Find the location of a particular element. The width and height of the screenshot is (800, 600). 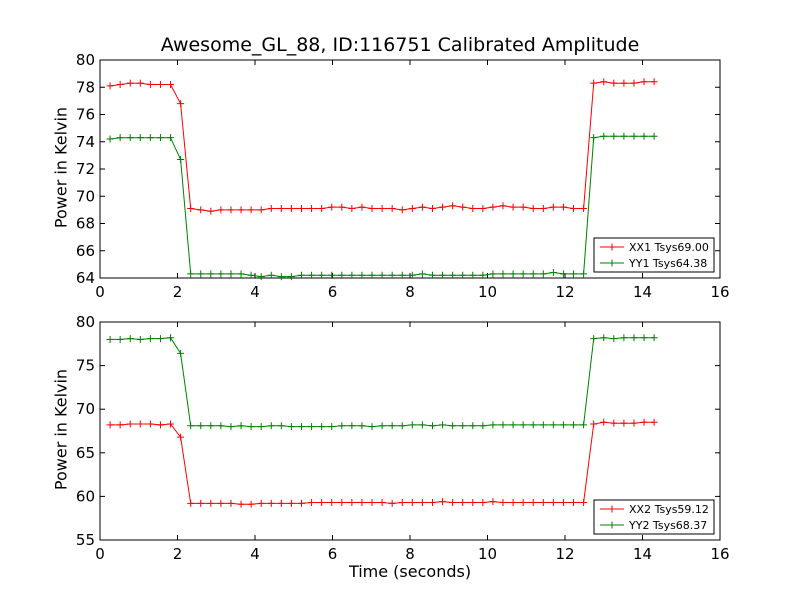

legend-box is located at coordinates (654, 255).